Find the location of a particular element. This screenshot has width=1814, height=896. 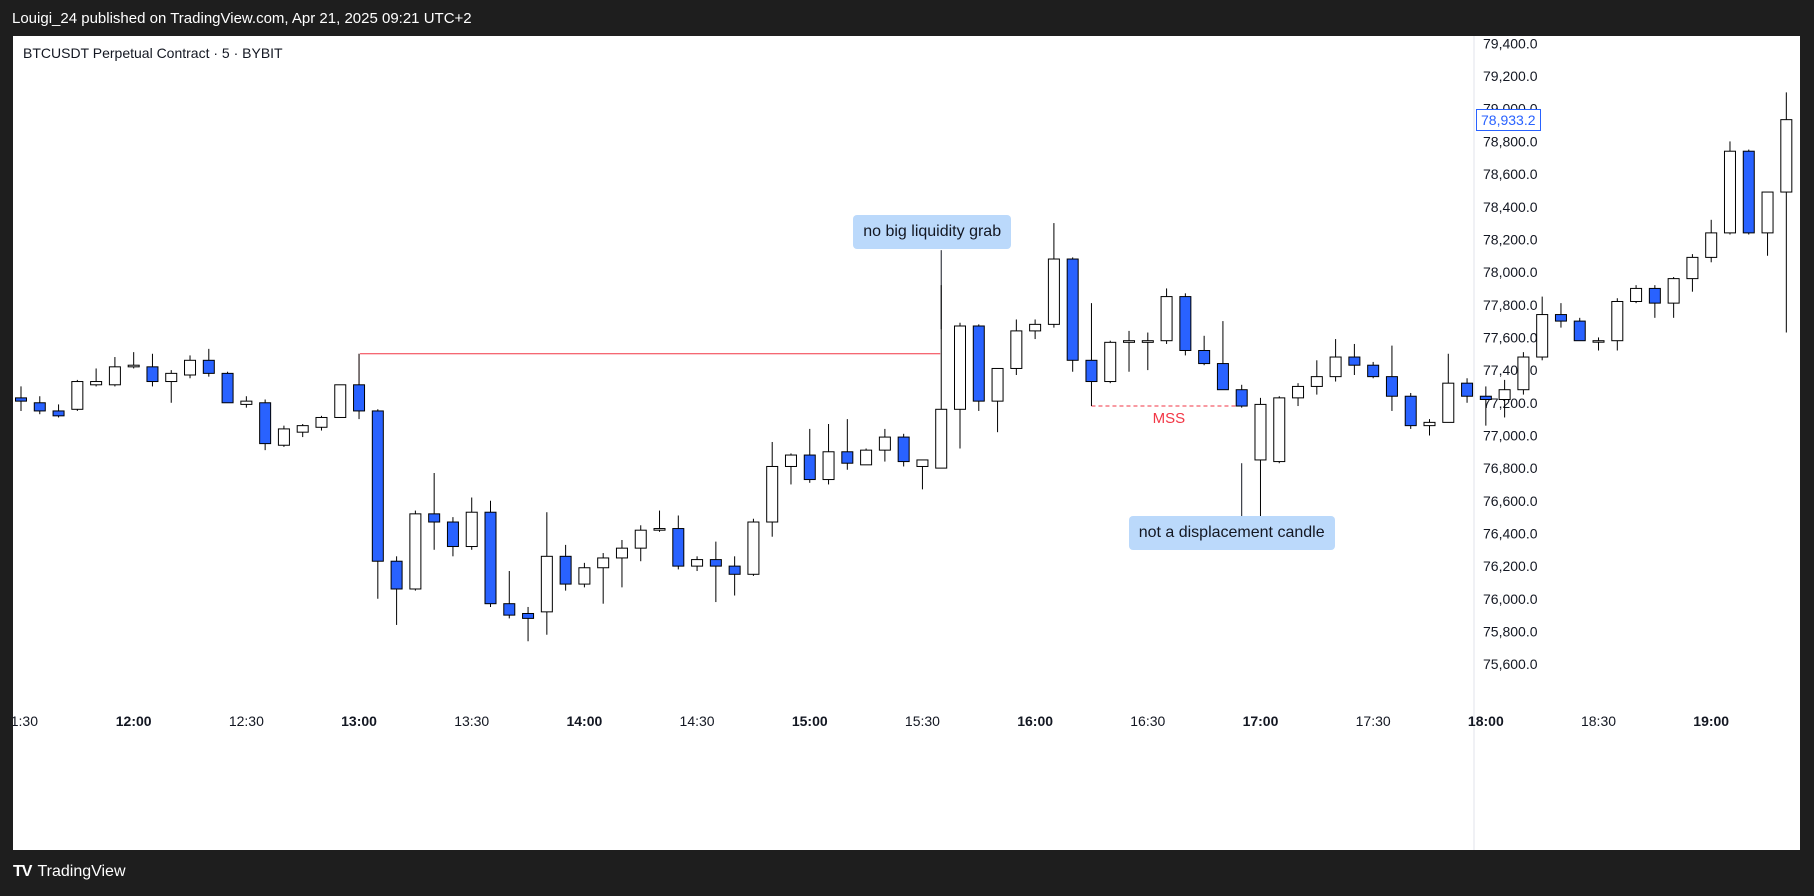

callout-displacement: not a displacement candle is located at coordinates (1231, 533).